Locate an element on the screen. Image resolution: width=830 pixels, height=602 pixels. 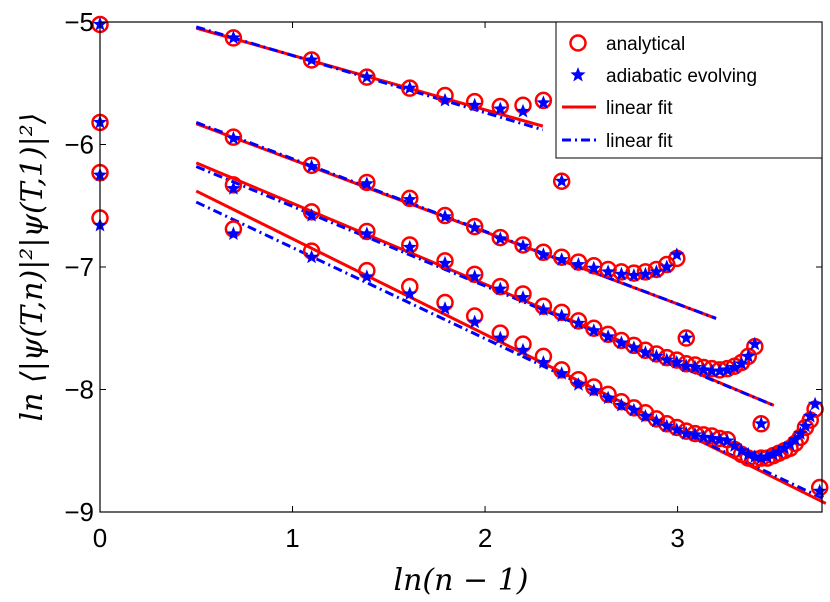
legend-label-fit-solid: linear fit is located at coordinates (639, 108).